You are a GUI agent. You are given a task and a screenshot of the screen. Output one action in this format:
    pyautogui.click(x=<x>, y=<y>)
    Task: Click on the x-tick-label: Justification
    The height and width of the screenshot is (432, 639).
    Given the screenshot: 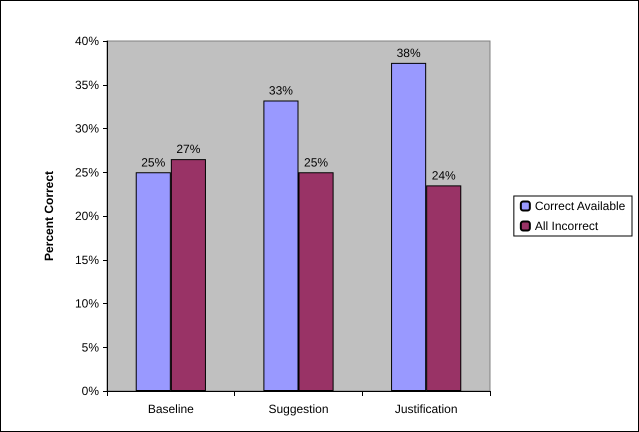 What is the action you would take?
    pyautogui.click(x=426, y=409)
    